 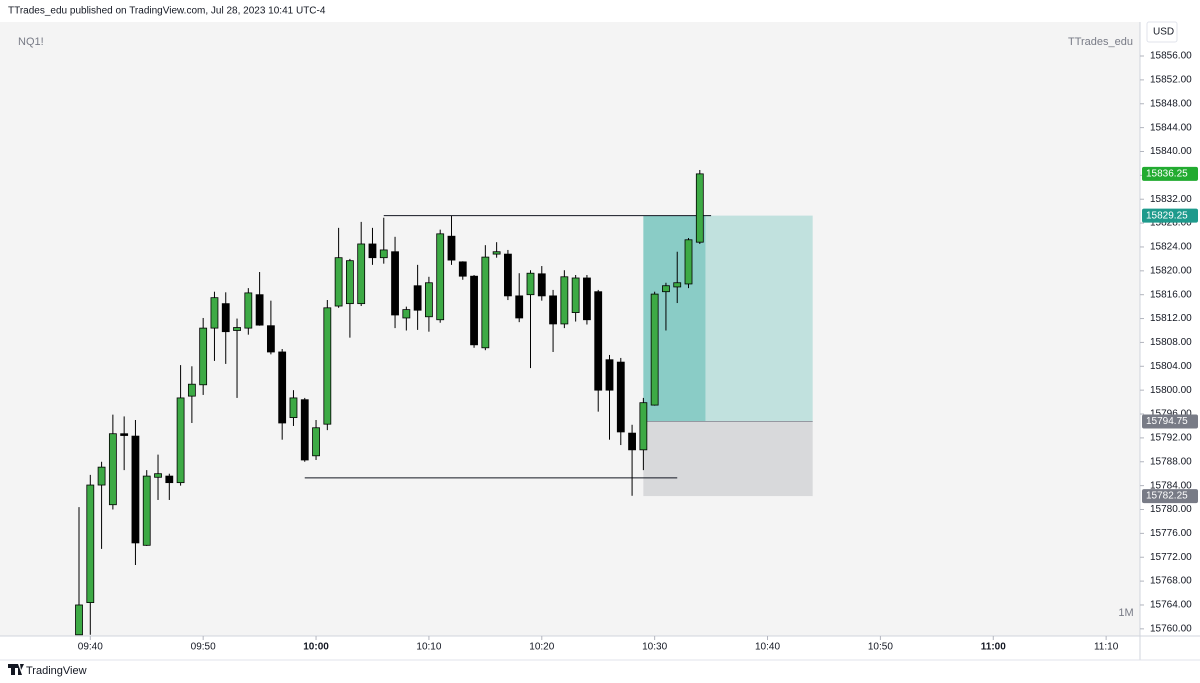 What do you see at coordinates (1171, 366) in the screenshot?
I see `y-tick-label: 15804.00` at bounding box center [1171, 366].